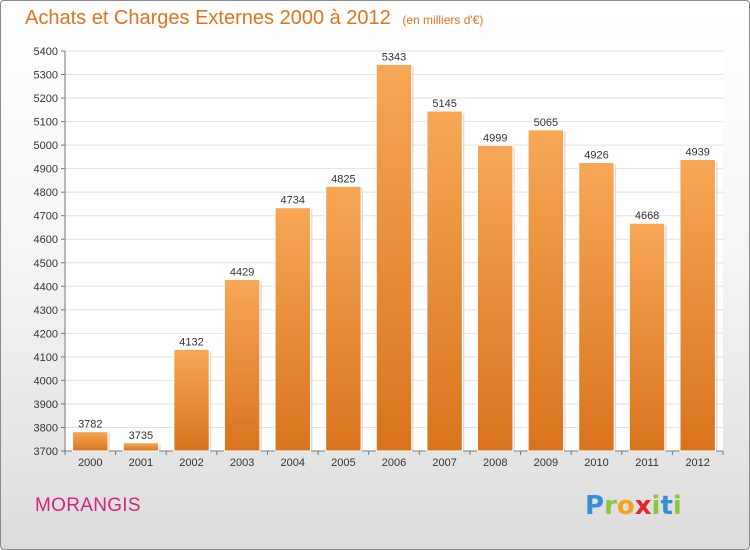  What do you see at coordinates (242, 463) in the screenshot?
I see `x-tick-label: 2003` at bounding box center [242, 463].